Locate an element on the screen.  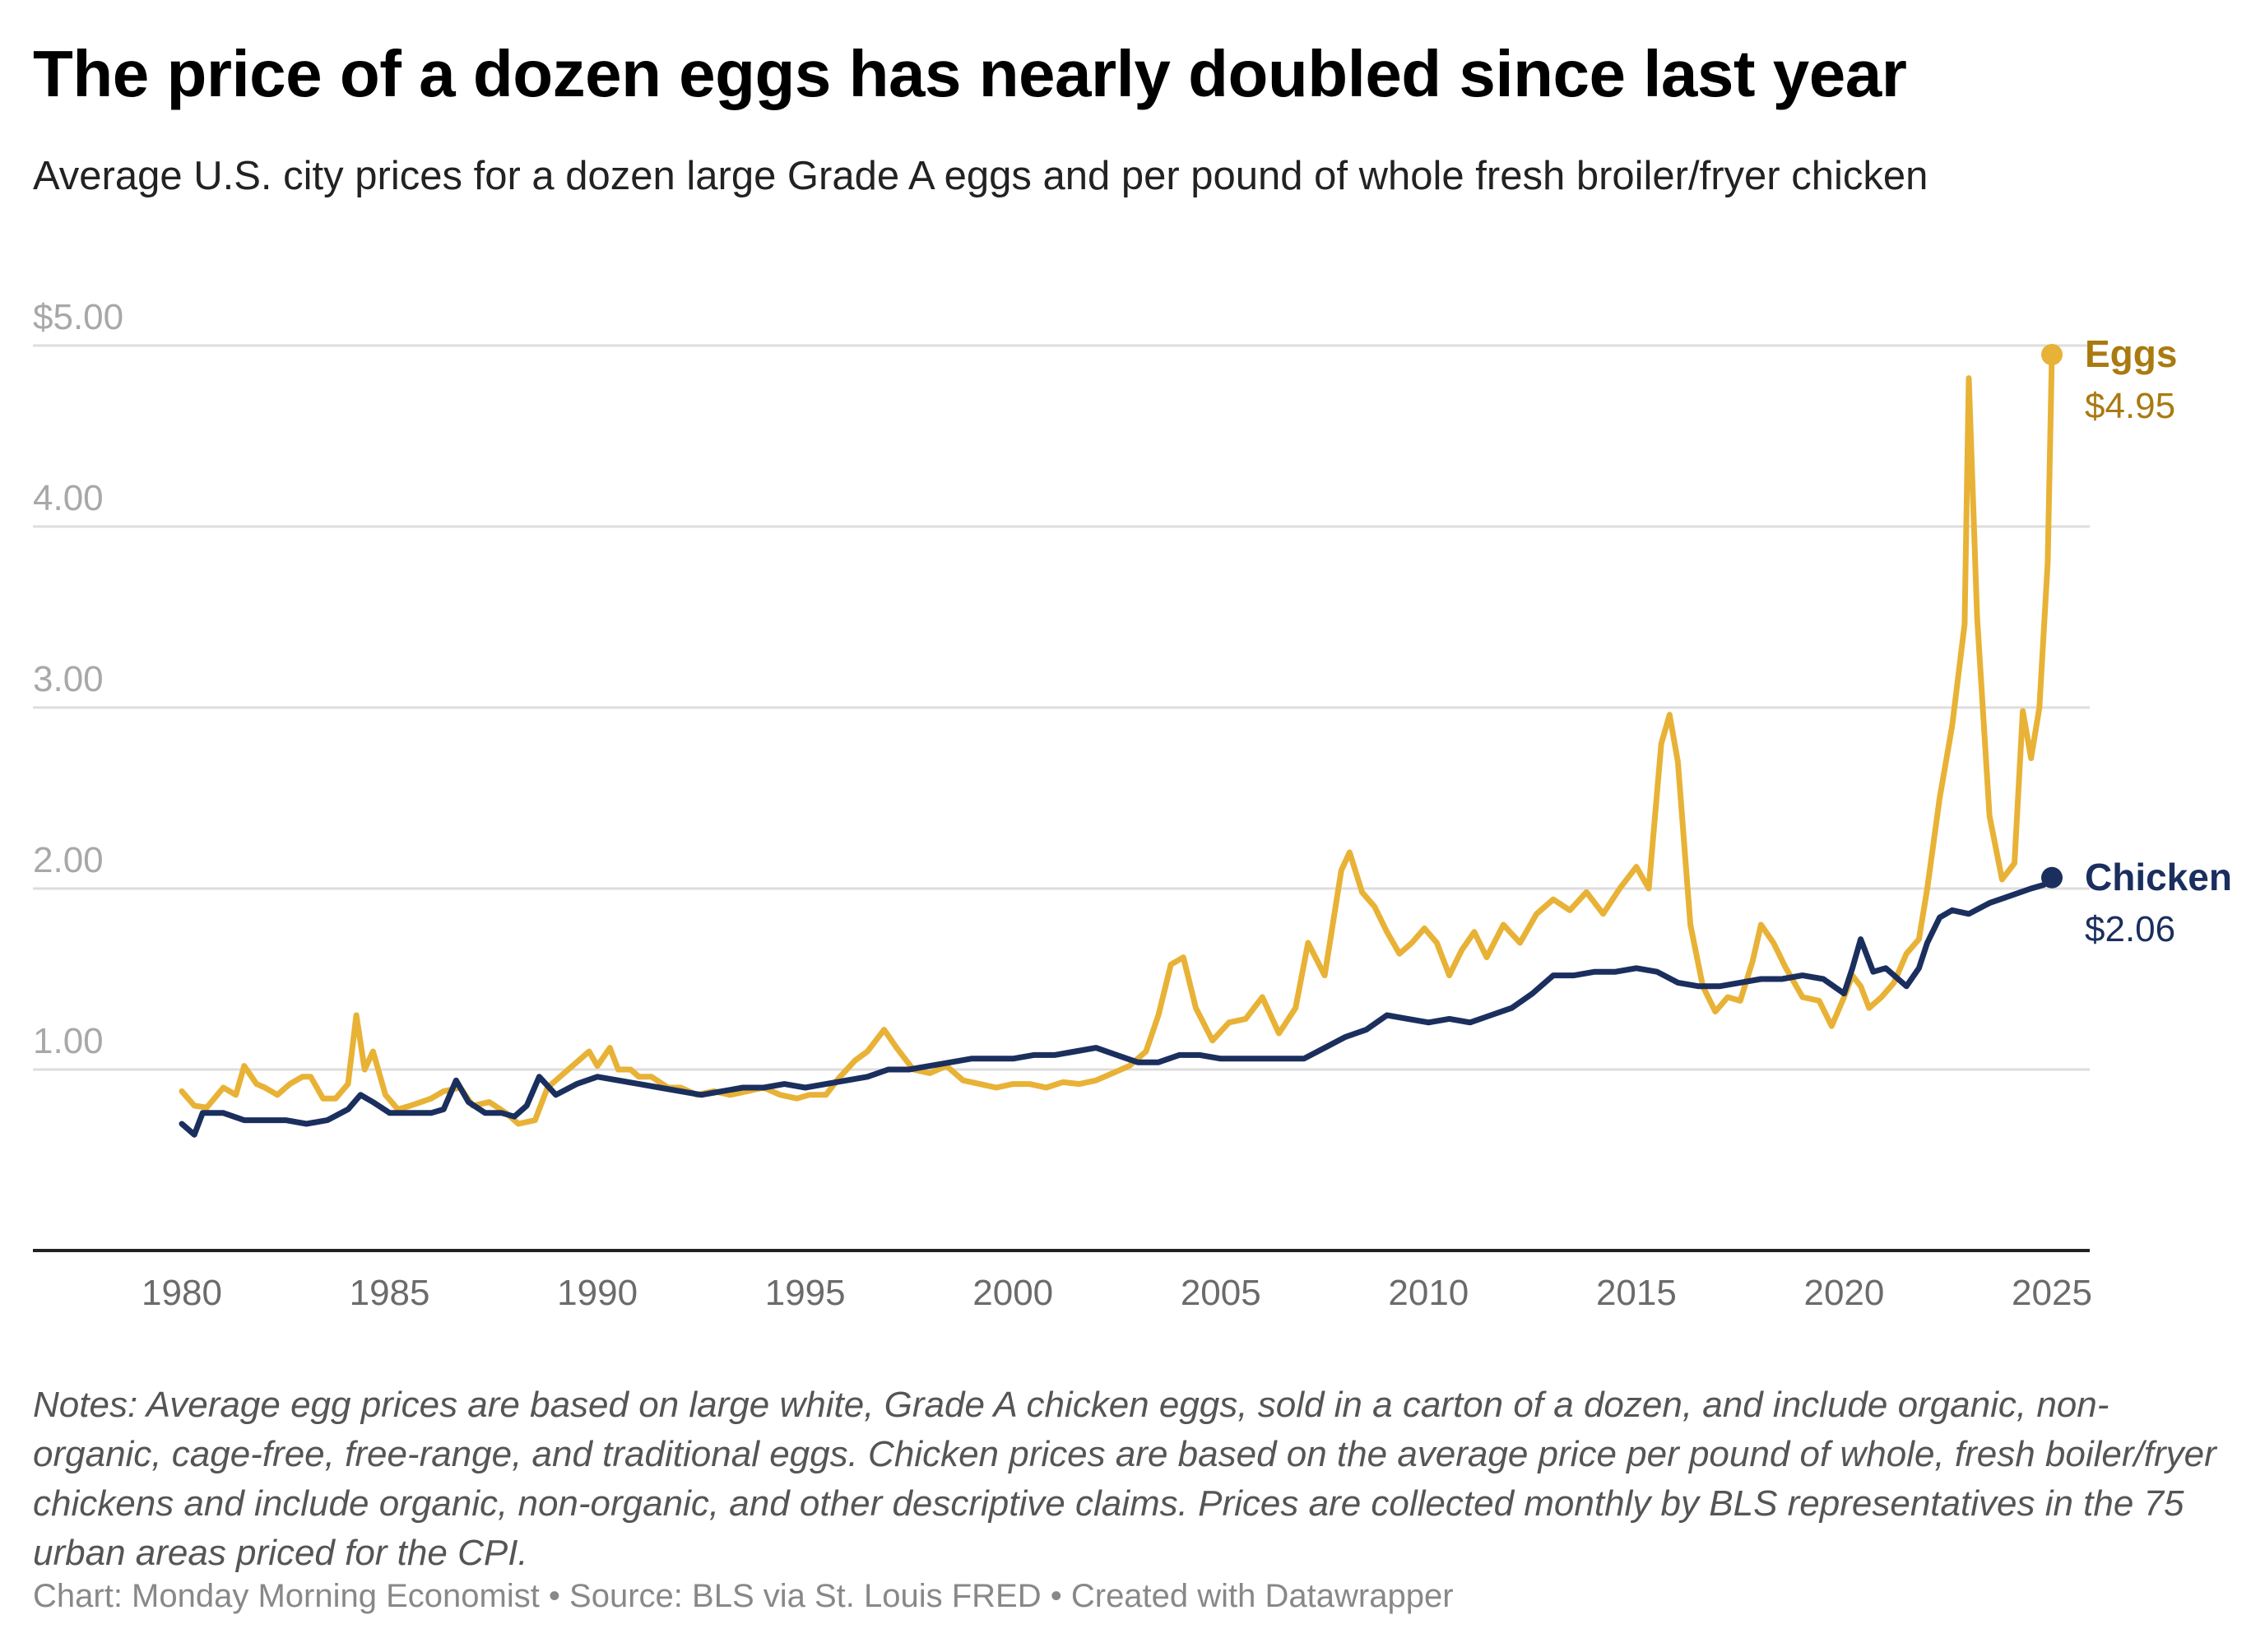
series-line-chicken is located at coordinates (1117, 1007).